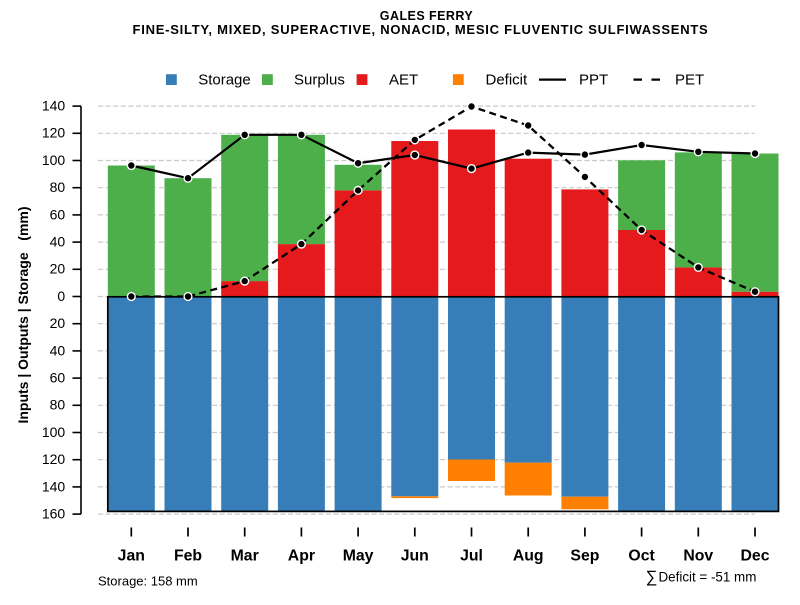 This screenshot has width=800, height=605. I want to click on svg-text: Mar, so click(245, 555).